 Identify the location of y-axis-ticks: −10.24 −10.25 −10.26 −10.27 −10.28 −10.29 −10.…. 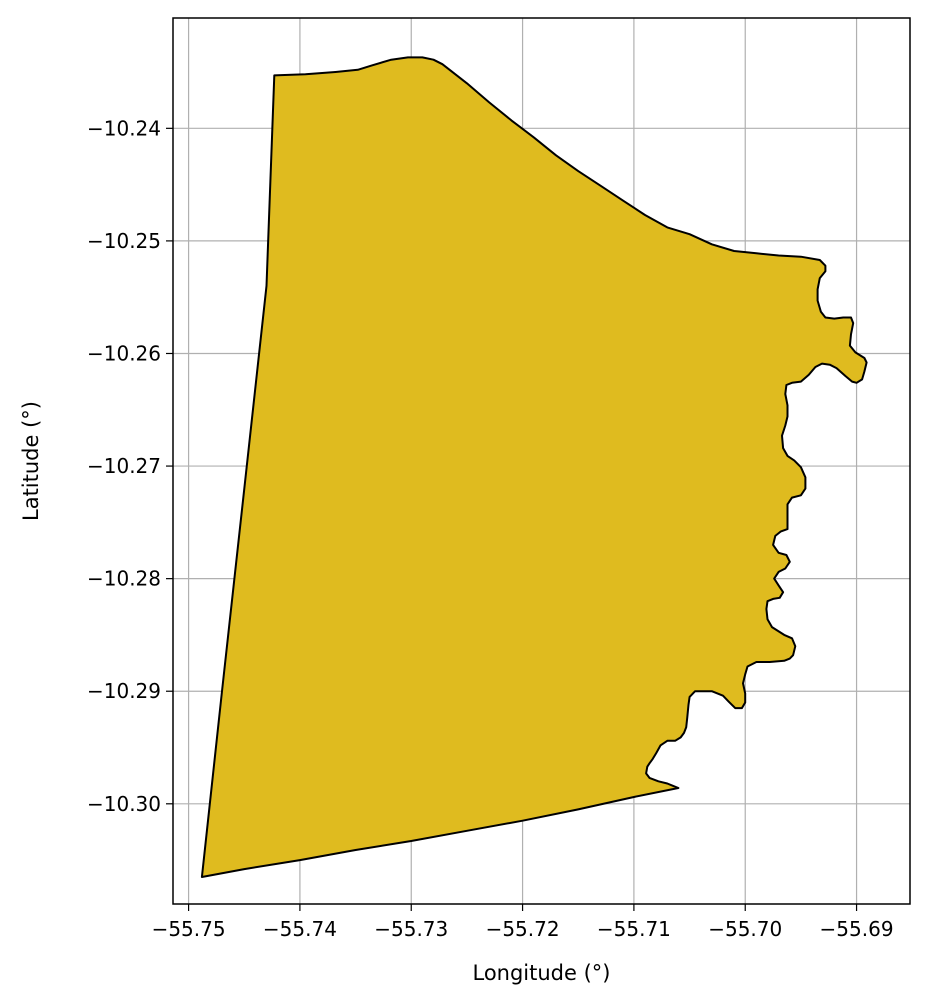
(130, 466).